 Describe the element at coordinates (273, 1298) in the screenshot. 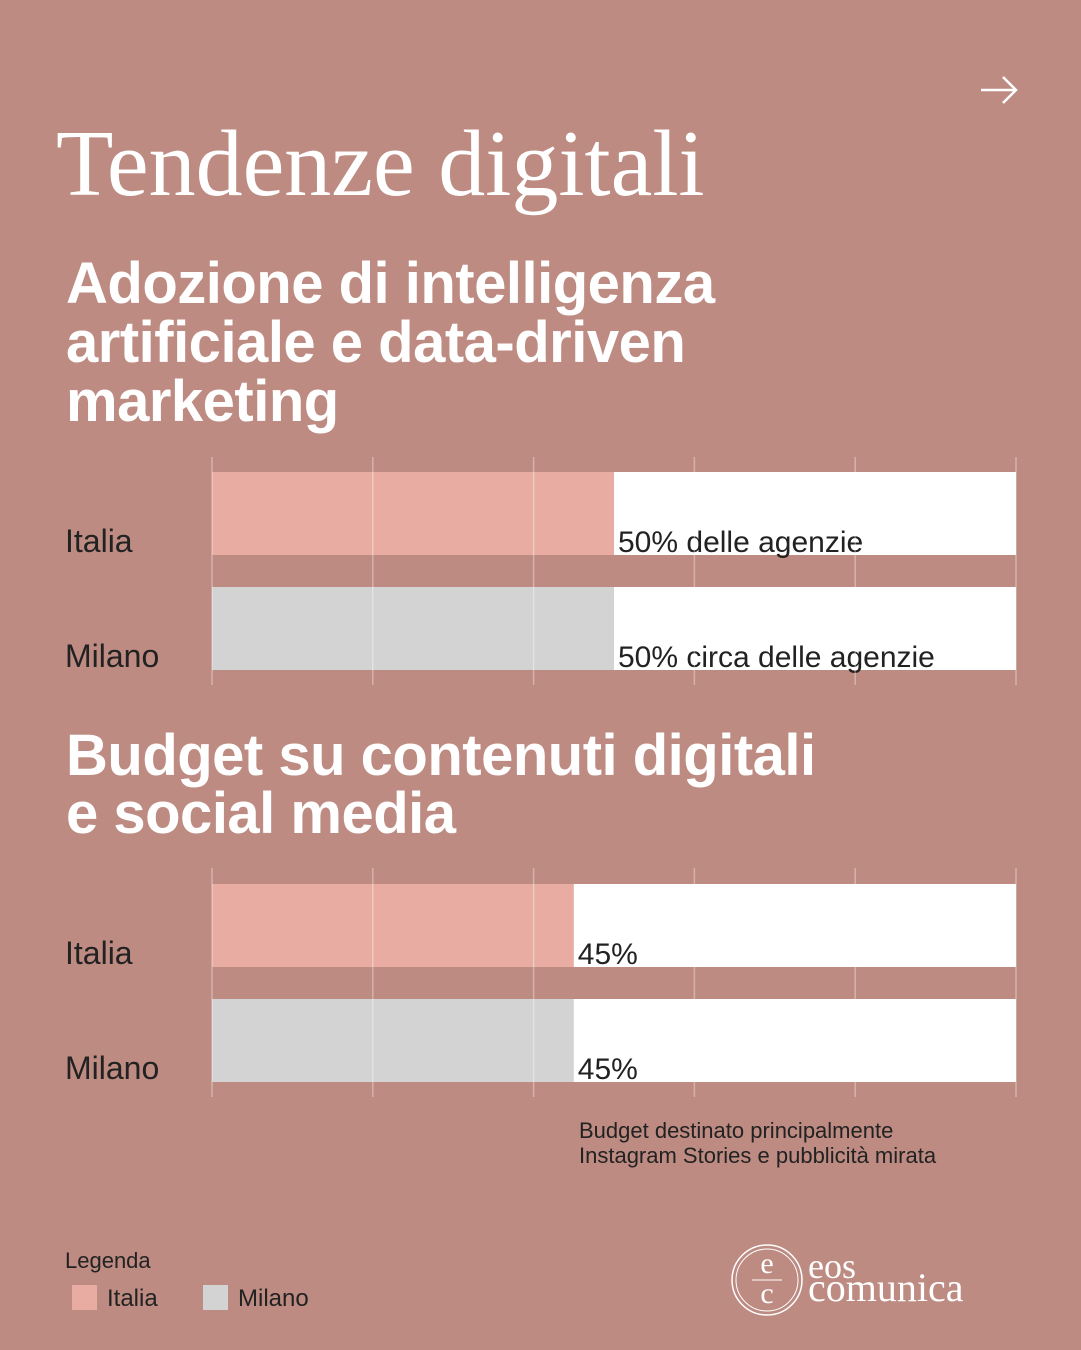

I see `legend-label: Milano` at that location.